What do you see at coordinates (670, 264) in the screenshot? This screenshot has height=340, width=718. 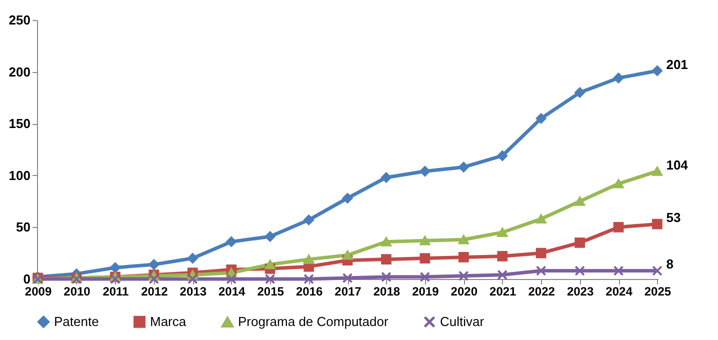 I see `data-label: 8` at bounding box center [670, 264].